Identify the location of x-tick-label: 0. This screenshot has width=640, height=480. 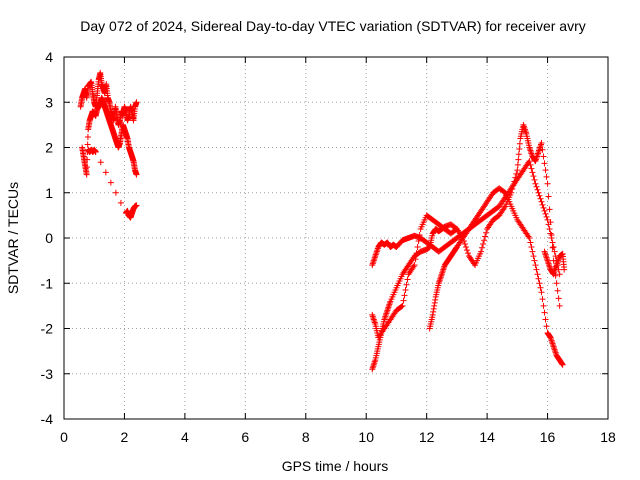
(64, 437).